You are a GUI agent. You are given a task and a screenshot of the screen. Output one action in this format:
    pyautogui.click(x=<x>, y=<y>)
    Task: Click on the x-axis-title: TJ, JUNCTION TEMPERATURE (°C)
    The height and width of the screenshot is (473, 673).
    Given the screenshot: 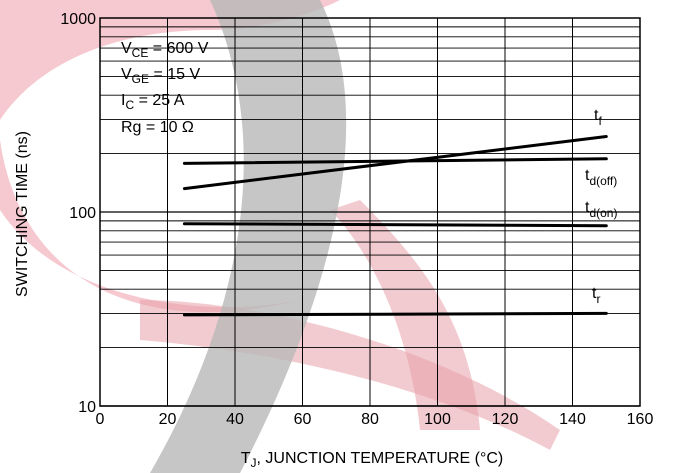 What is the action you would take?
    pyautogui.click(x=372, y=460)
    